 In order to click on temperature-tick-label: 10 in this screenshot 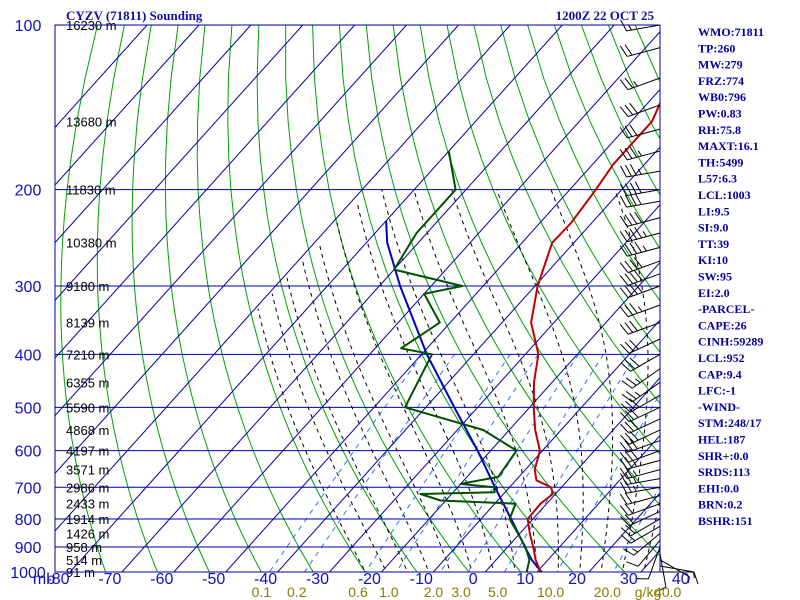, I will do `click(525, 579)`.